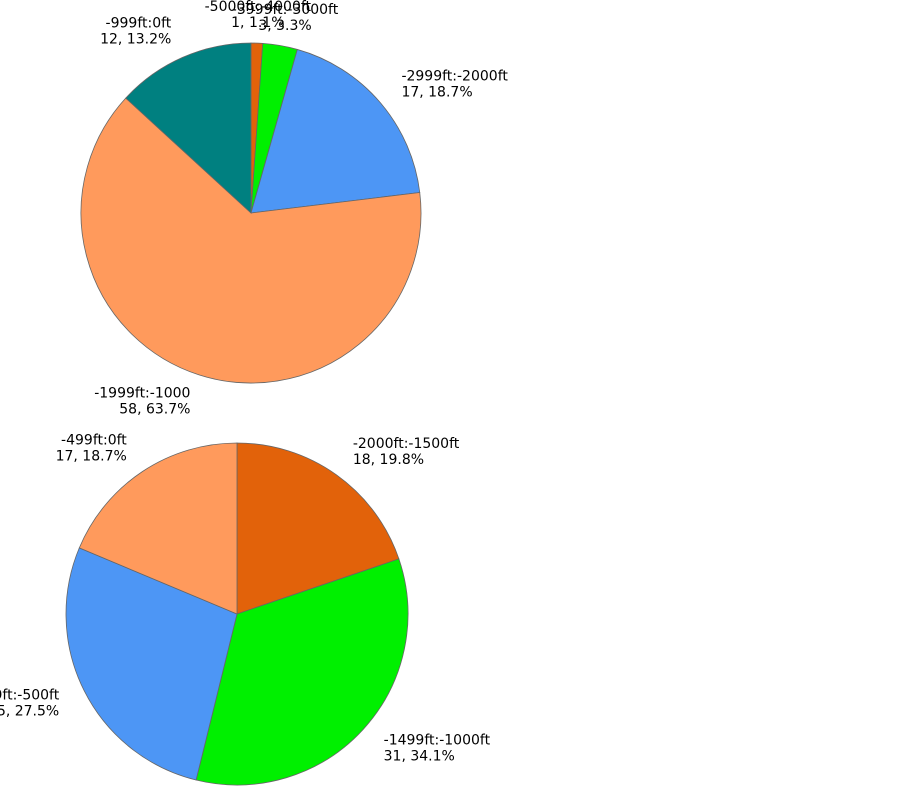 This screenshot has width=902, height=789. I want to click on slice-label: -1999ft:-1000, so click(142, 394).